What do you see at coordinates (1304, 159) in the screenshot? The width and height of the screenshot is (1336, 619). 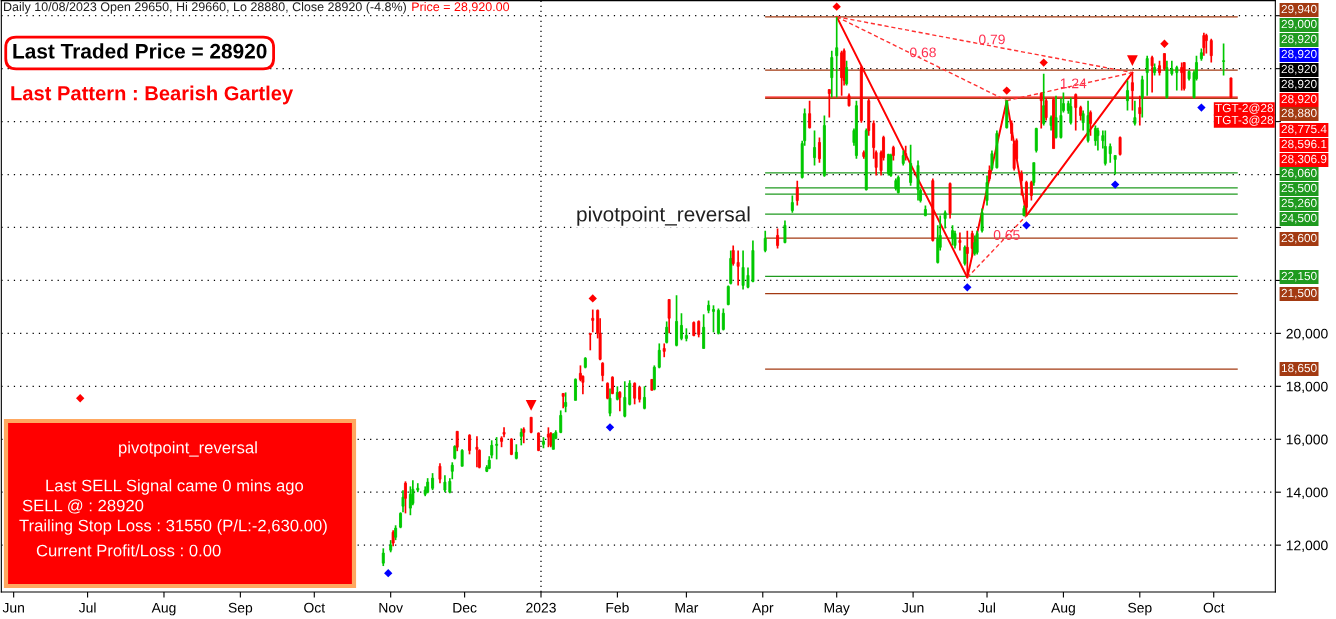 I see `text: 28,306.9` at bounding box center [1304, 159].